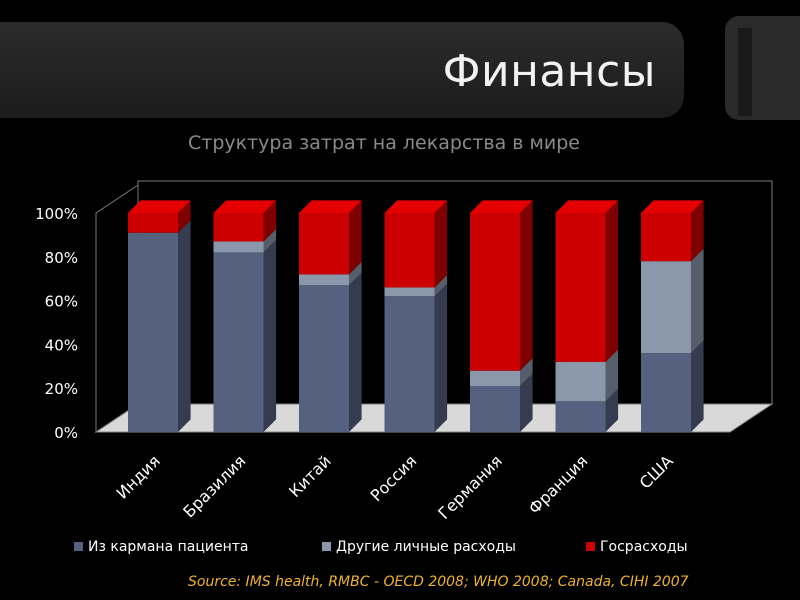  What do you see at coordinates (61, 302) in the screenshot?
I see `y-tick-label: 60%` at bounding box center [61, 302].